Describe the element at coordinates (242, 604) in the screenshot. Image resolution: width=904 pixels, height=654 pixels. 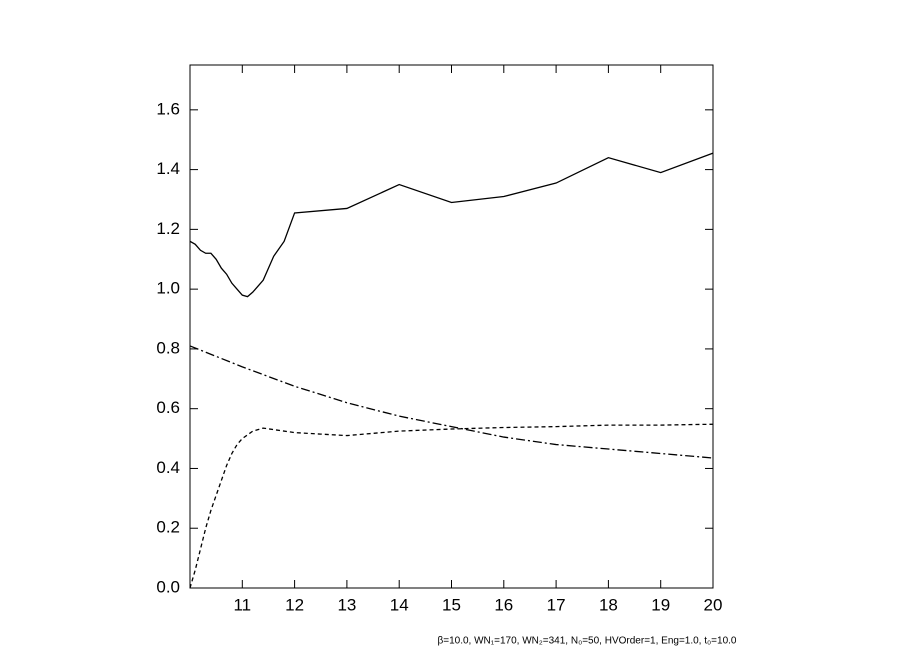
I see `x-tick-label: 11` at that location.